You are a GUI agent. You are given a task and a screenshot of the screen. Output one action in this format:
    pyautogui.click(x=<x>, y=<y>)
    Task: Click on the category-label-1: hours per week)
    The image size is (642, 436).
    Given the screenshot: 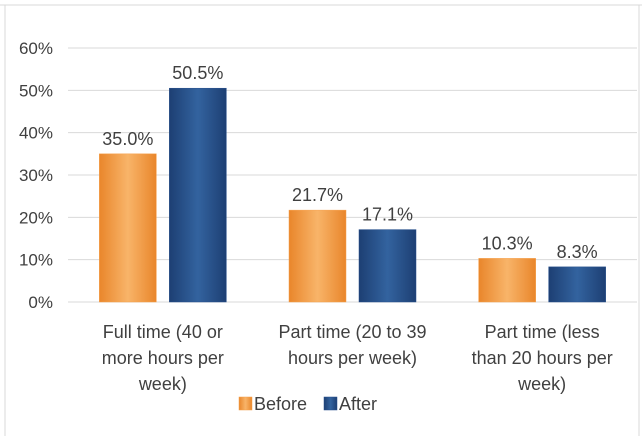 What is the action you would take?
    pyautogui.click(x=352, y=358)
    